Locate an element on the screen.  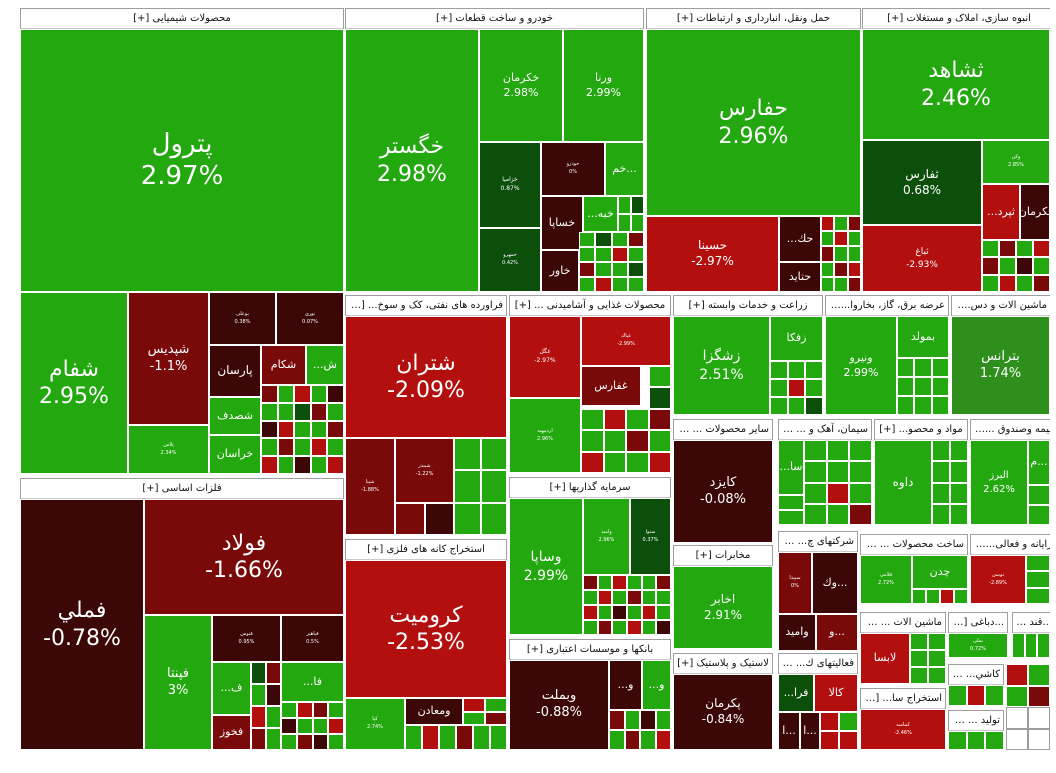
tile-kapa: کپا 2.74% is located at coordinates (375, 724).